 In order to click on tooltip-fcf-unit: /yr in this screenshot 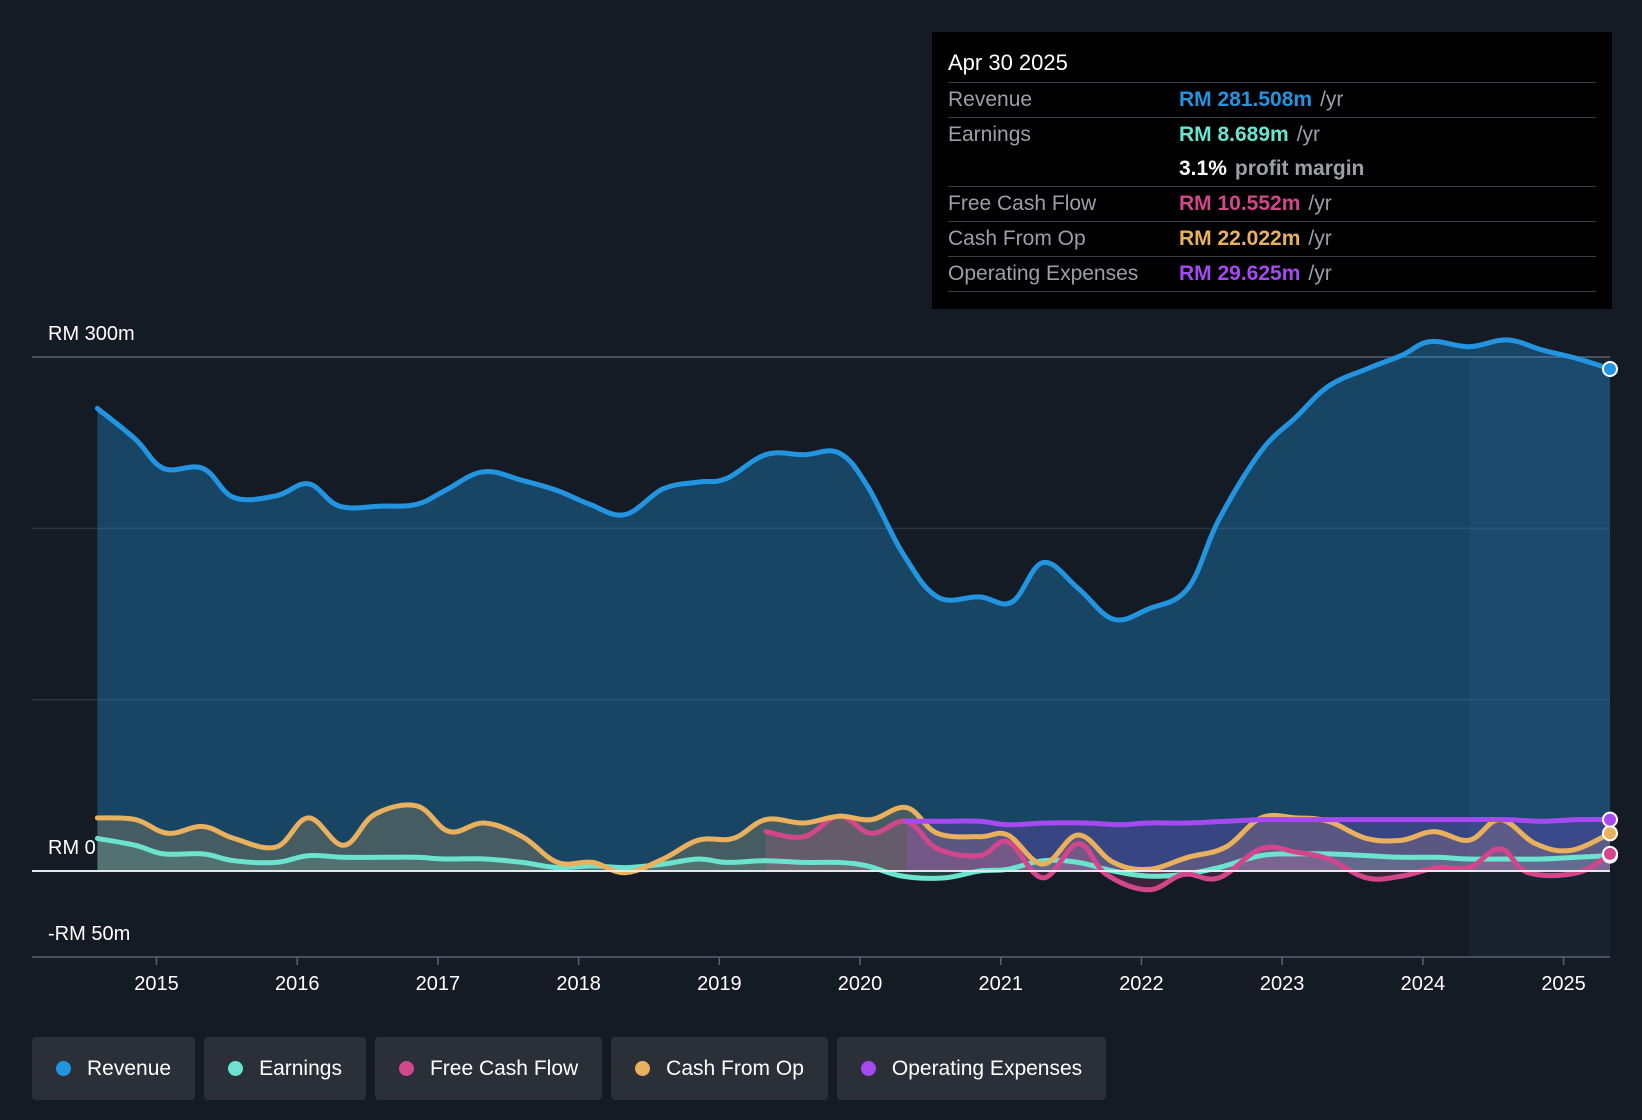, I will do `click(1320, 203)`.